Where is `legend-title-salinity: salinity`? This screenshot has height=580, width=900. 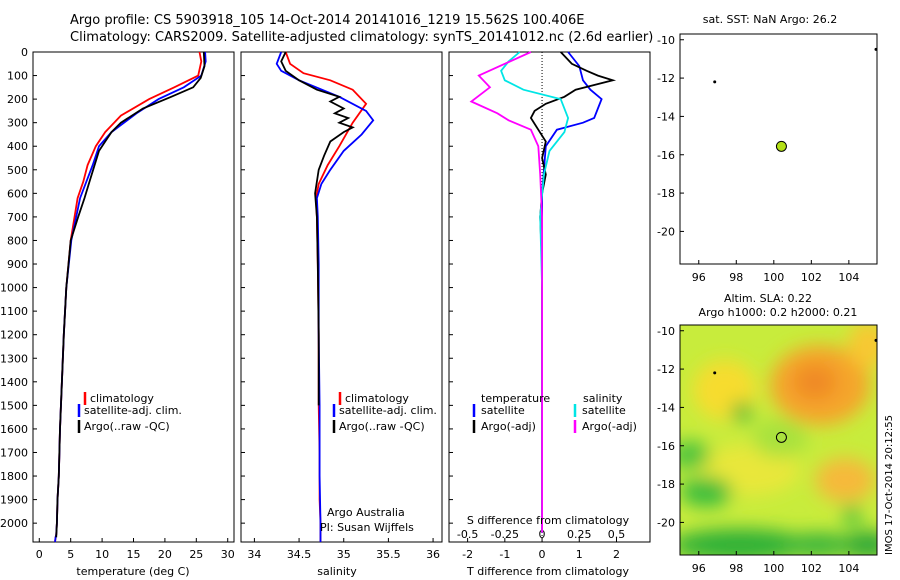 legend-title-salinity: salinity is located at coordinates (603, 398).